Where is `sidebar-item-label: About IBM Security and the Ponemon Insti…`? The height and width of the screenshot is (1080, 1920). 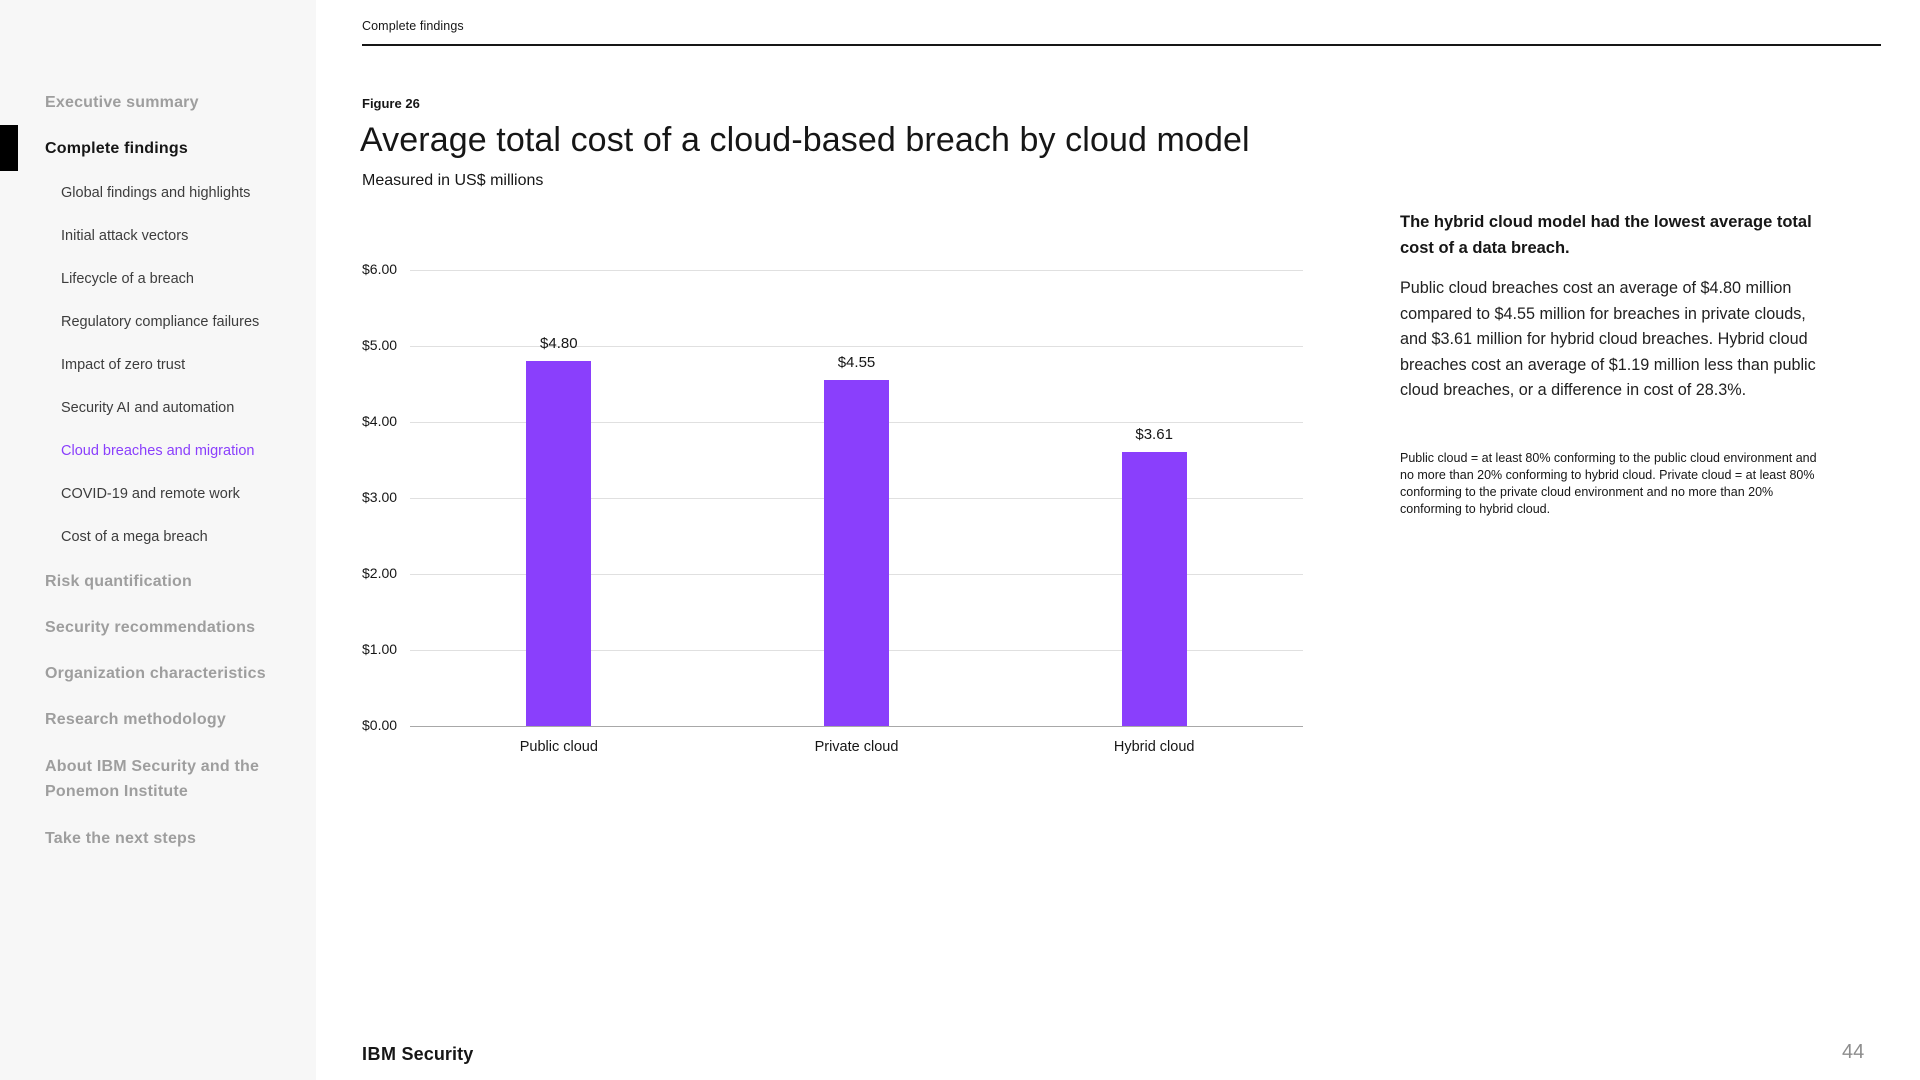 sidebar-item-label: About IBM Security and the Ponemon Insti… is located at coordinates (152, 778).